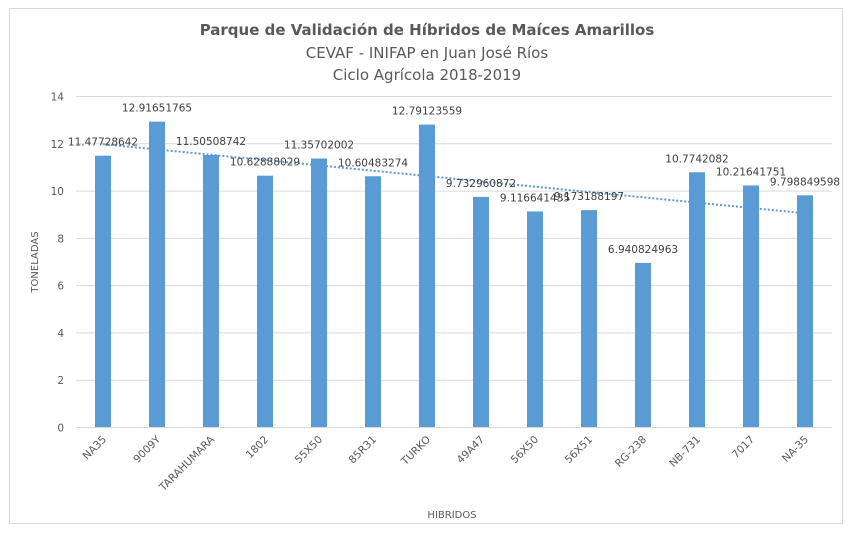 Image resolution: width=854 pixels, height=544 pixels. Describe the element at coordinates (795, 449) in the screenshot. I see `x-tick-label: NA-35` at that location.